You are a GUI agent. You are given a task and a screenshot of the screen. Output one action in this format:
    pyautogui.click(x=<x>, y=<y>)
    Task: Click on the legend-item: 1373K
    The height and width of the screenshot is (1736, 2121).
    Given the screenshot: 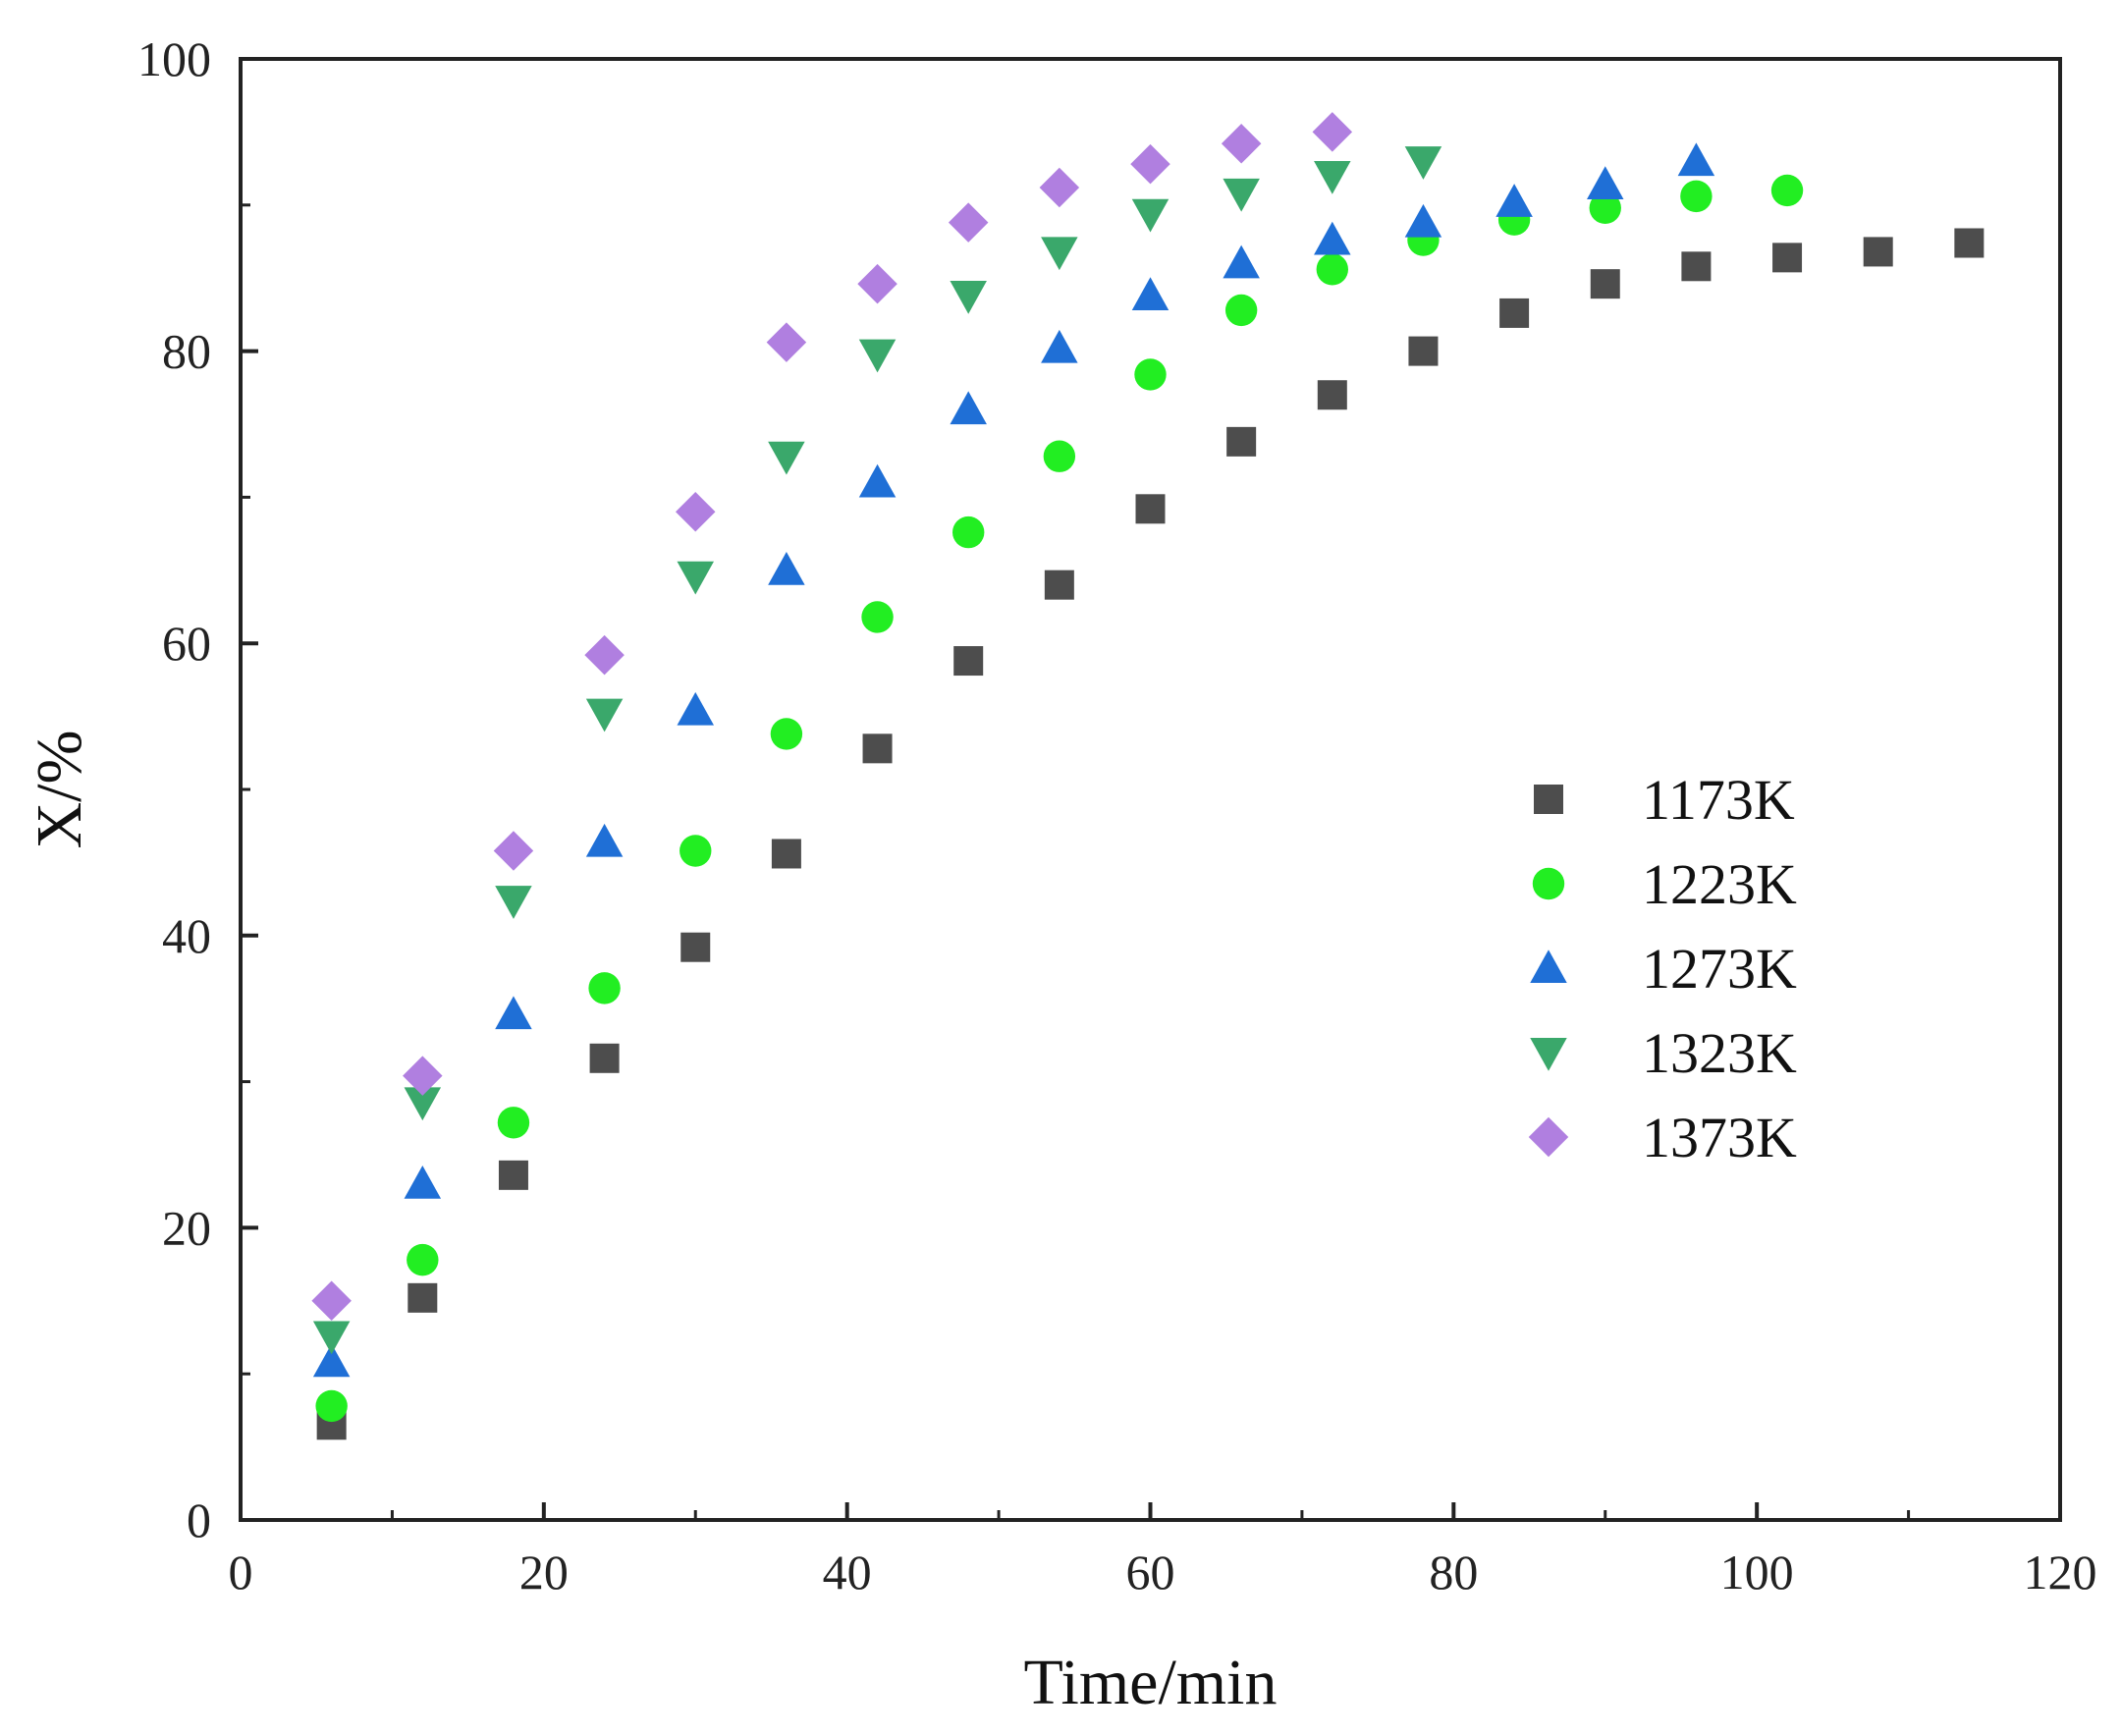 What is the action you would take?
    pyautogui.click(x=1663, y=1137)
    